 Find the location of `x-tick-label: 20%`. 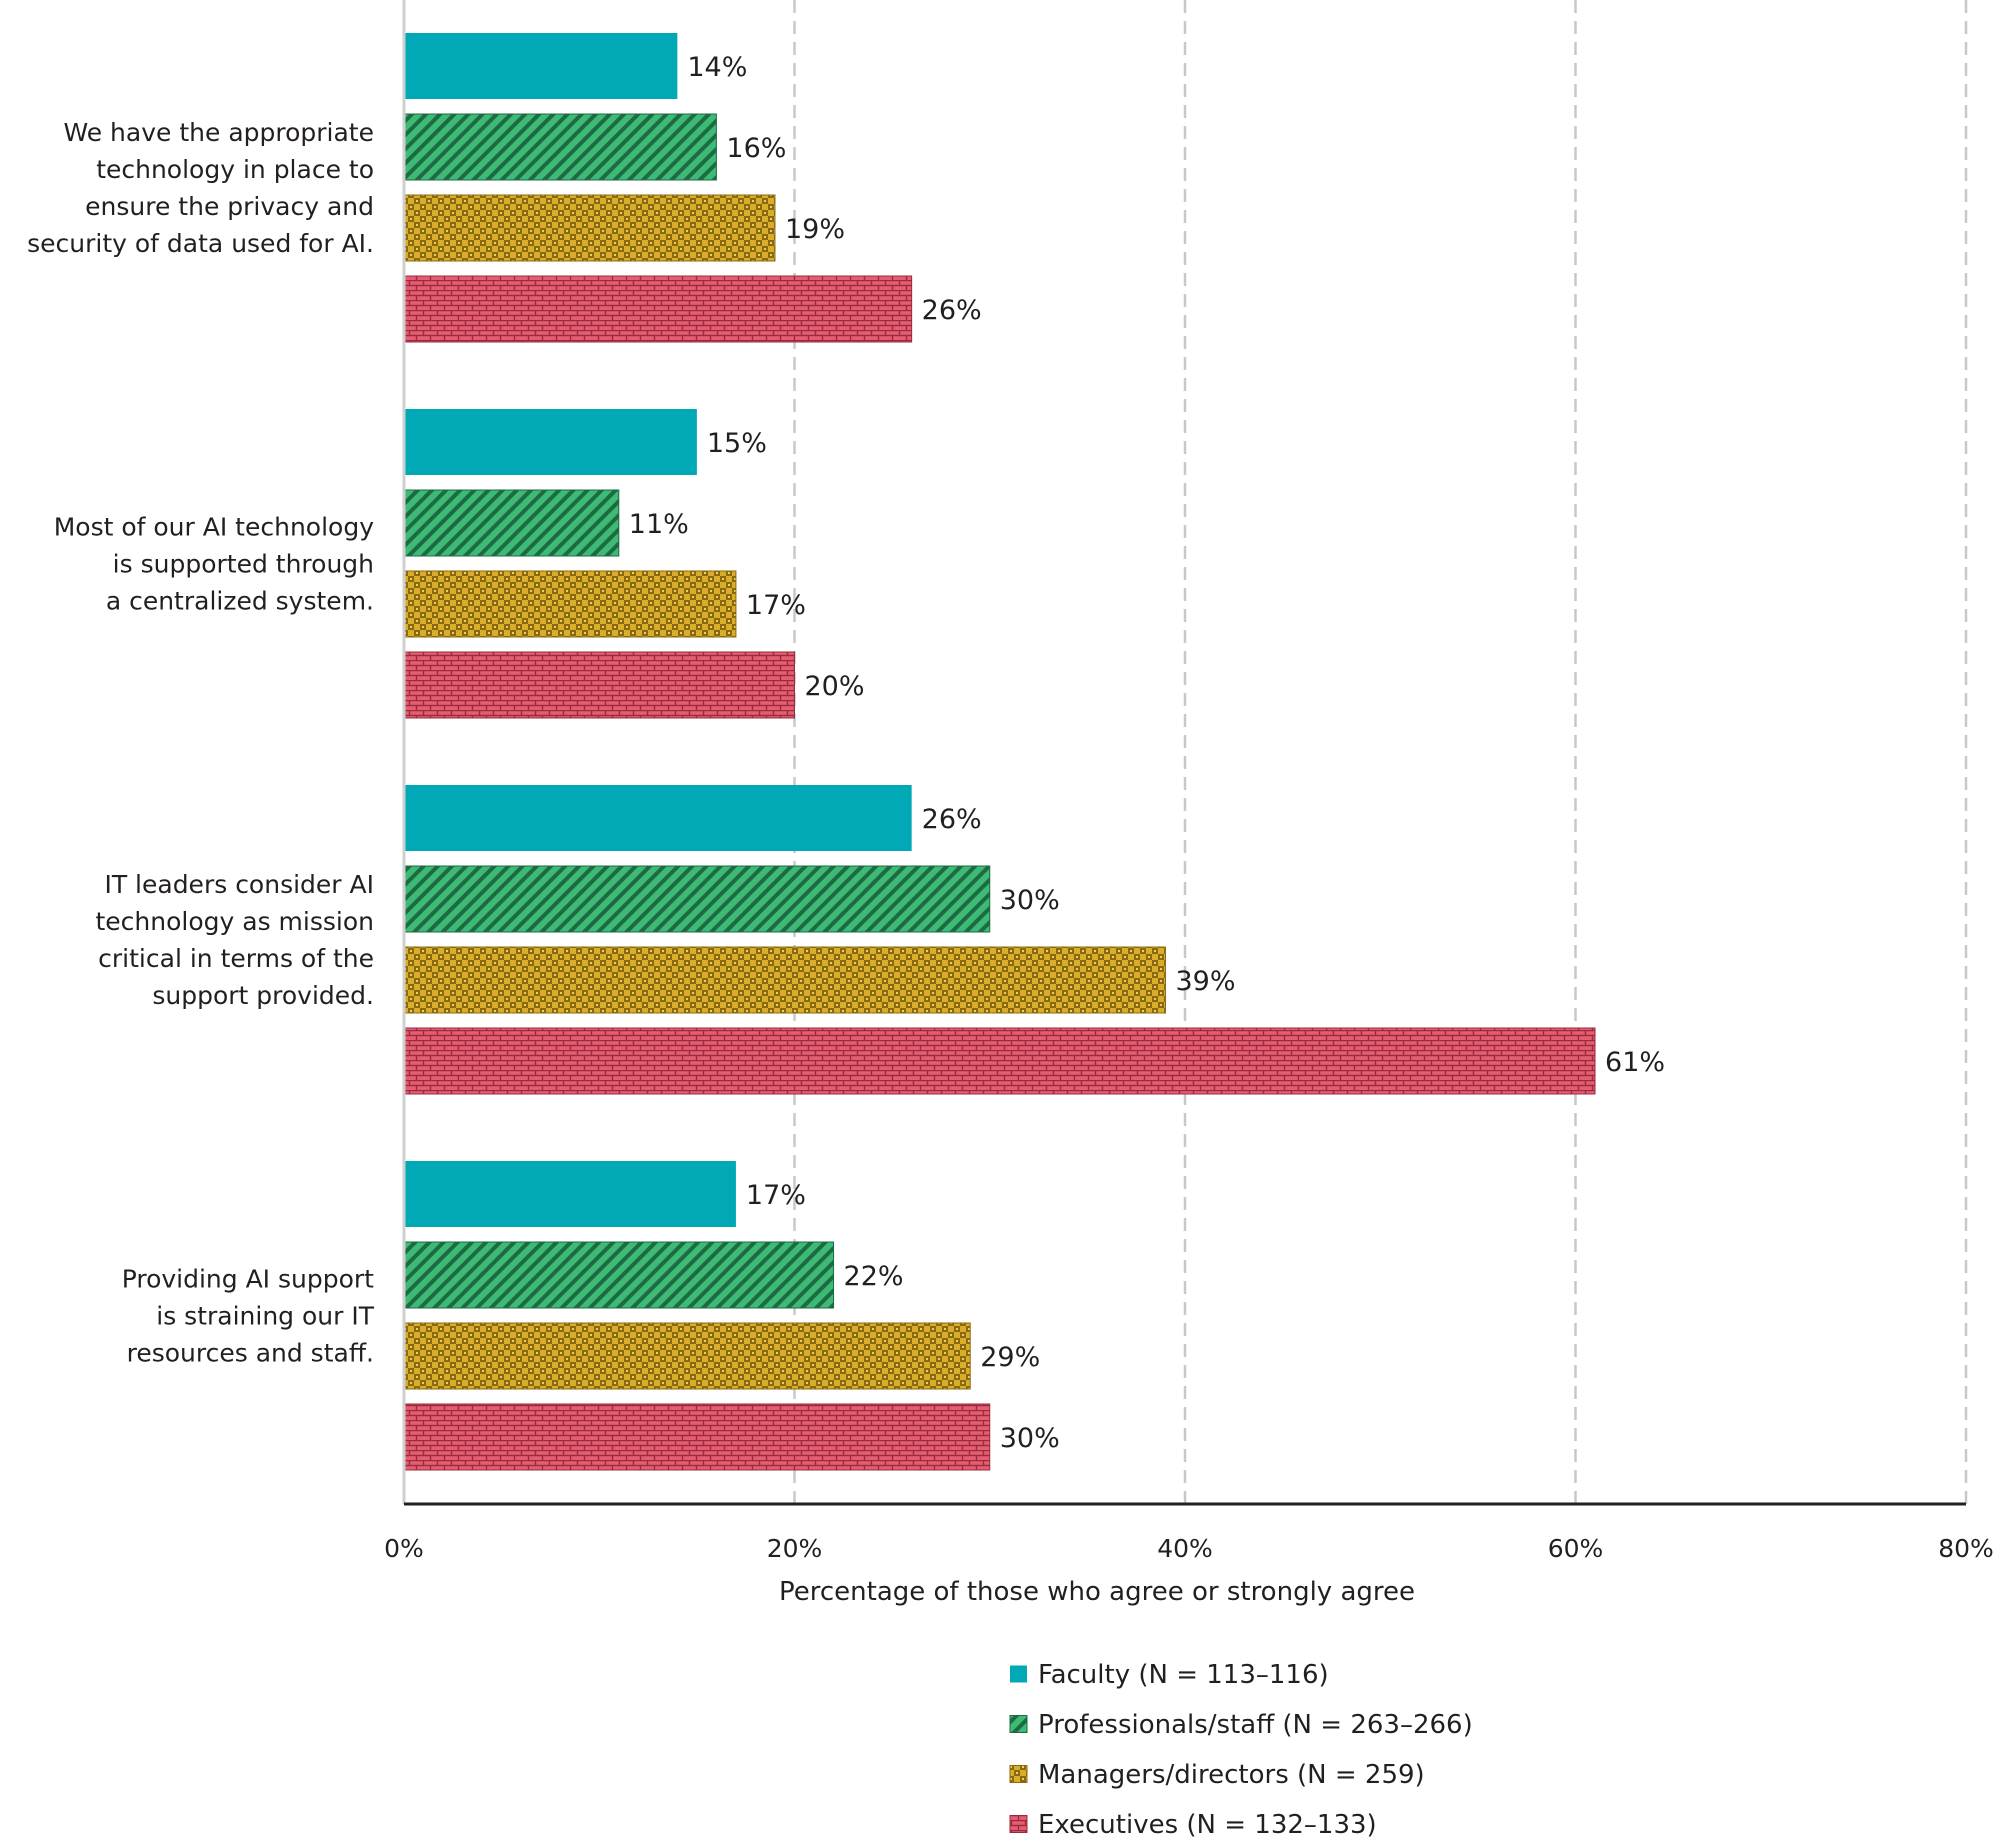

x-tick-label: 20% is located at coordinates (795, 1548).